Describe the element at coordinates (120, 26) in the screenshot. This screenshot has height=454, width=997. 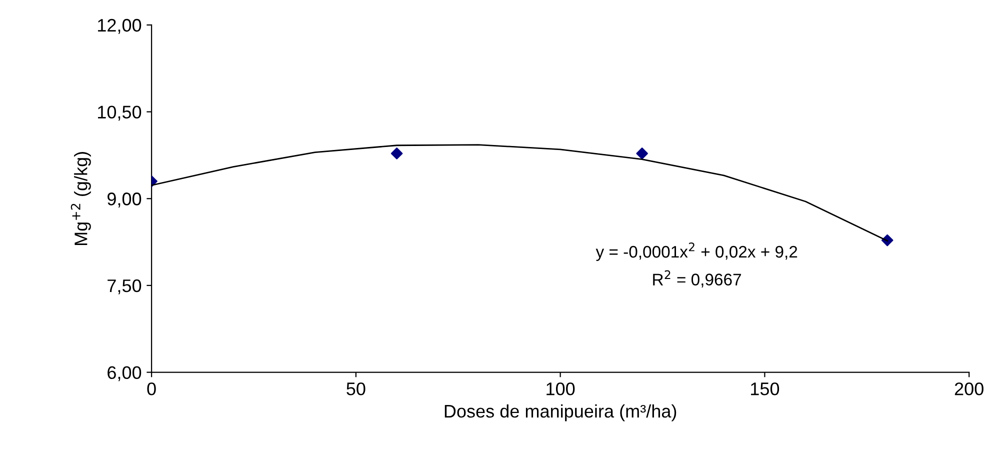
I see `y-tick-label: 12,00` at that location.